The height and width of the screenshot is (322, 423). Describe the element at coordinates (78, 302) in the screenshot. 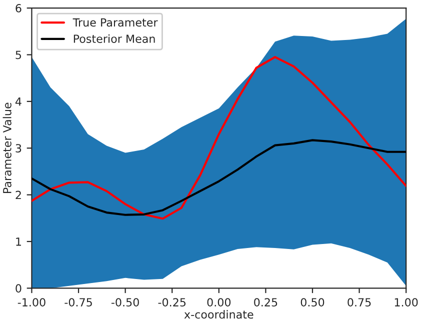

I see `x-tick-label: -0.75` at that location.